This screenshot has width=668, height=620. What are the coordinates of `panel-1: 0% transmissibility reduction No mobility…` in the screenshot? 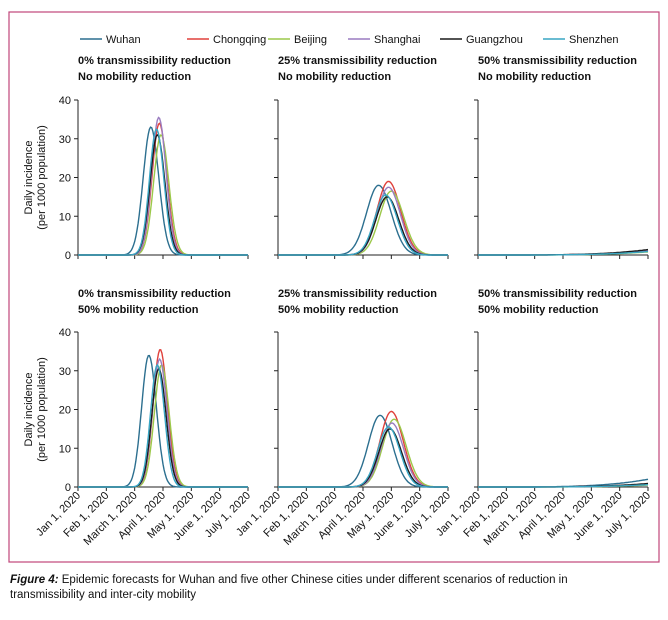 It's located at (136, 158).